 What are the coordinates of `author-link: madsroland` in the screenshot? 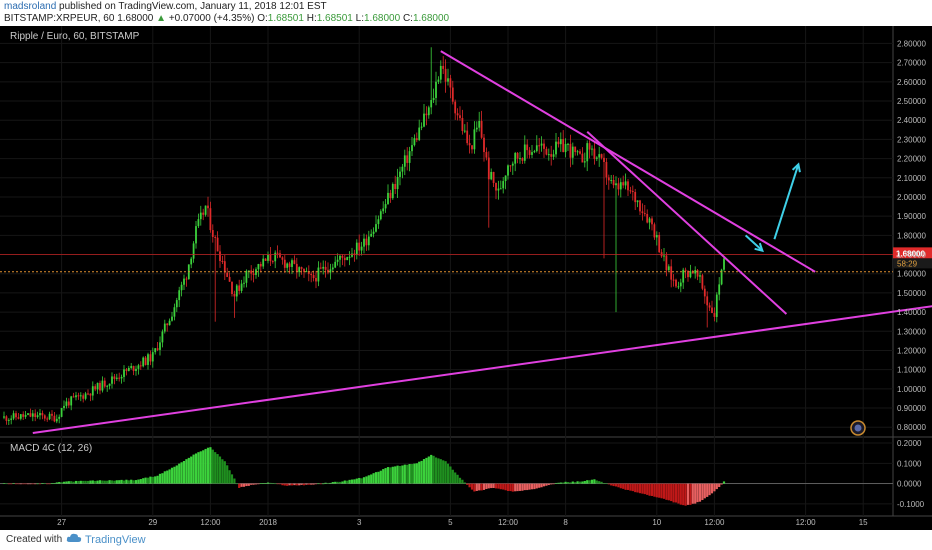 It's located at (30, 6).